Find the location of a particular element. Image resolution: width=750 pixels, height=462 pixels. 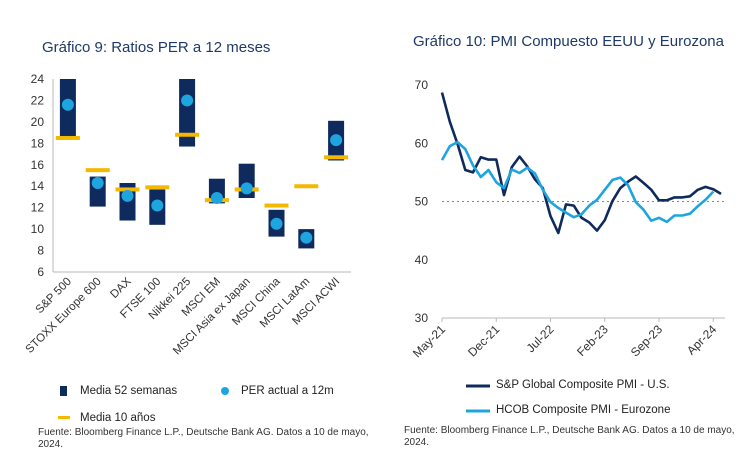

right-x-tick-label: May-21 is located at coordinates (429, 341).